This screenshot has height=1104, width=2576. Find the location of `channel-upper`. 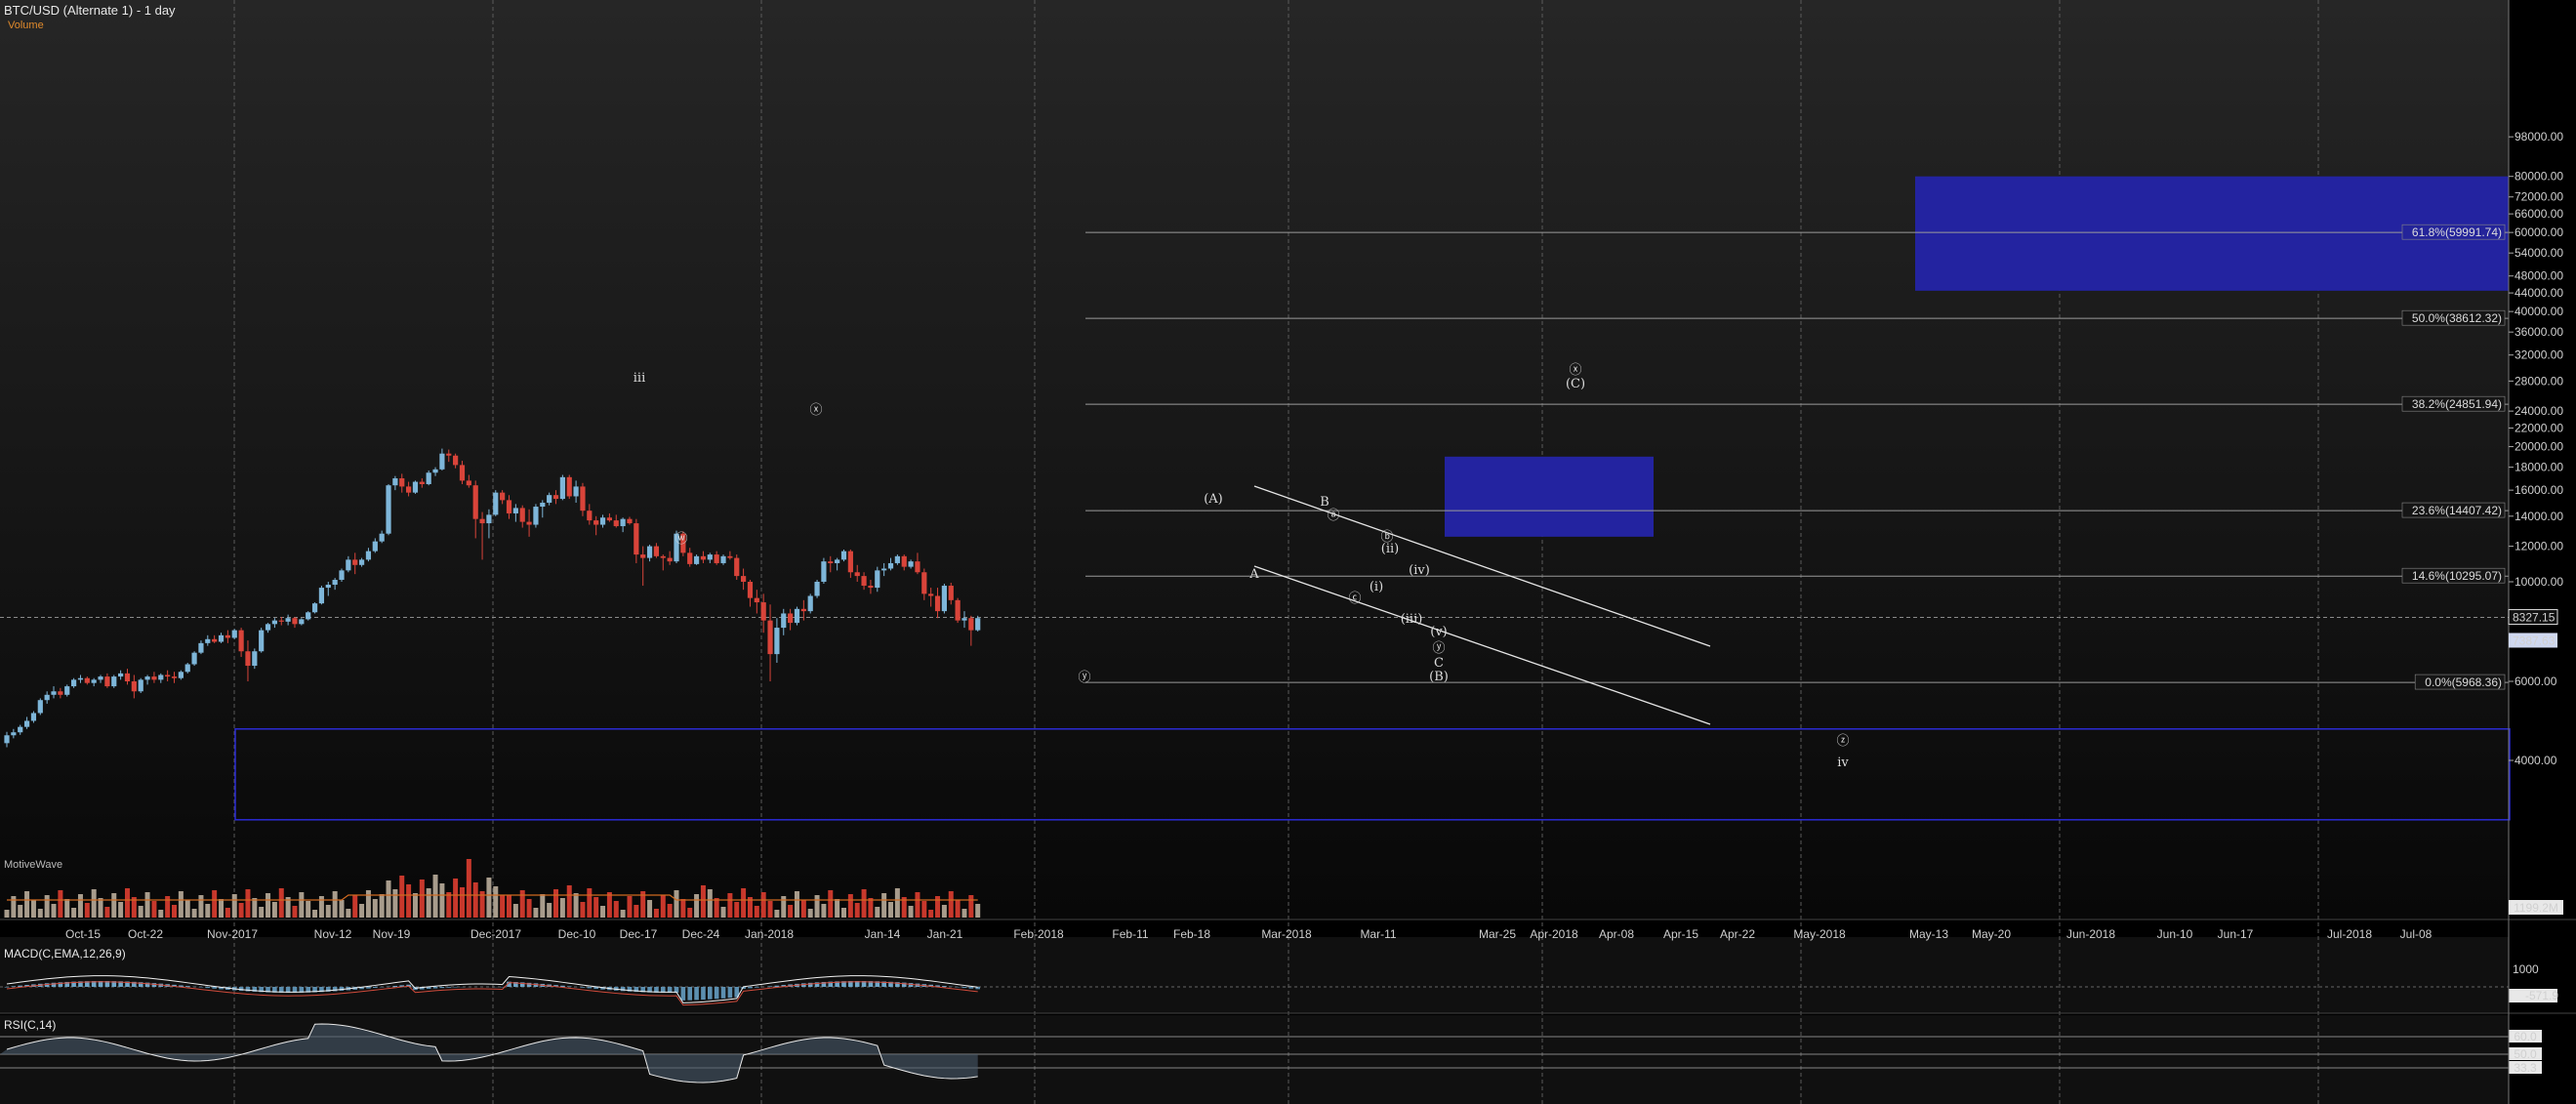

channel-upper is located at coordinates (1482, 566).